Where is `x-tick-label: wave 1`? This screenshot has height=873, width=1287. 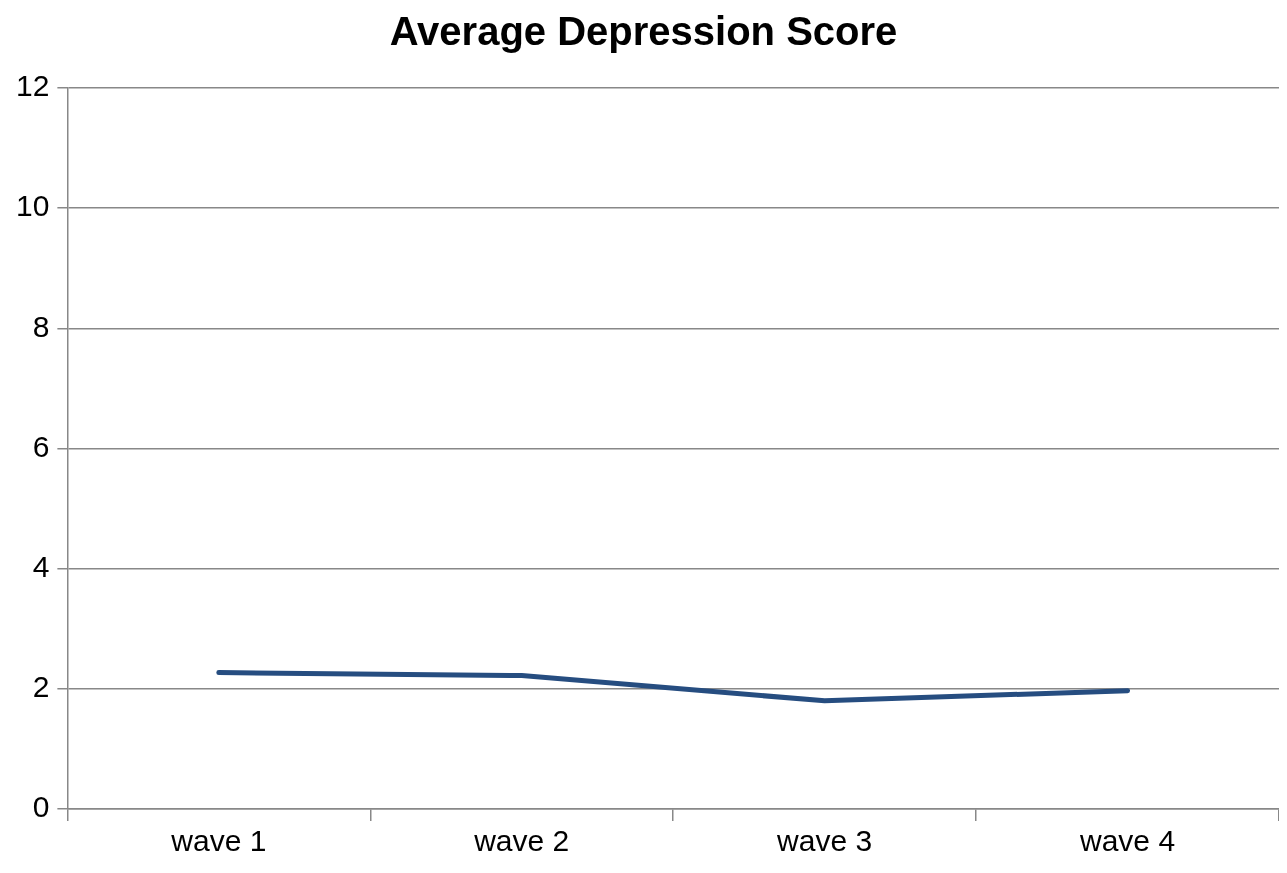 x-tick-label: wave 1 is located at coordinates (218, 841).